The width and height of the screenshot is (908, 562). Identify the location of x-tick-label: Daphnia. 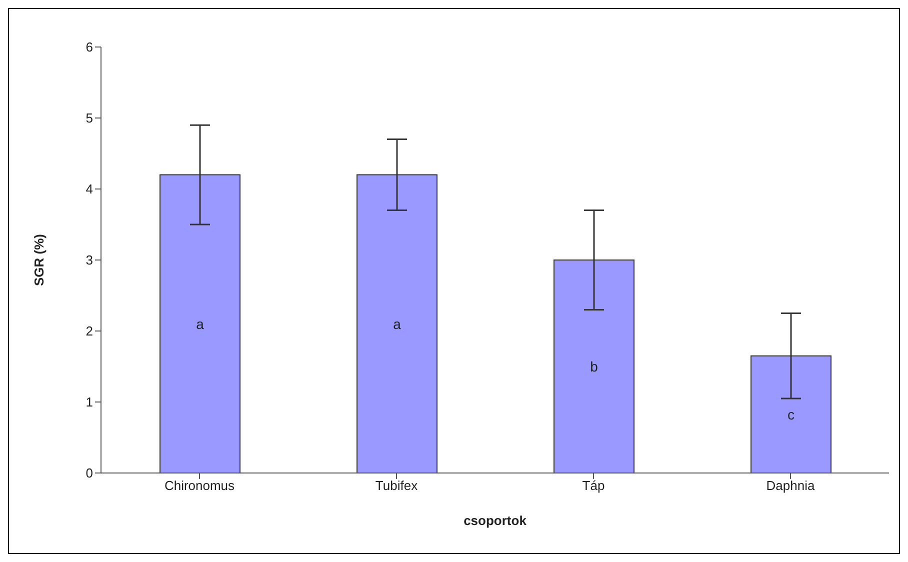
(791, 486).